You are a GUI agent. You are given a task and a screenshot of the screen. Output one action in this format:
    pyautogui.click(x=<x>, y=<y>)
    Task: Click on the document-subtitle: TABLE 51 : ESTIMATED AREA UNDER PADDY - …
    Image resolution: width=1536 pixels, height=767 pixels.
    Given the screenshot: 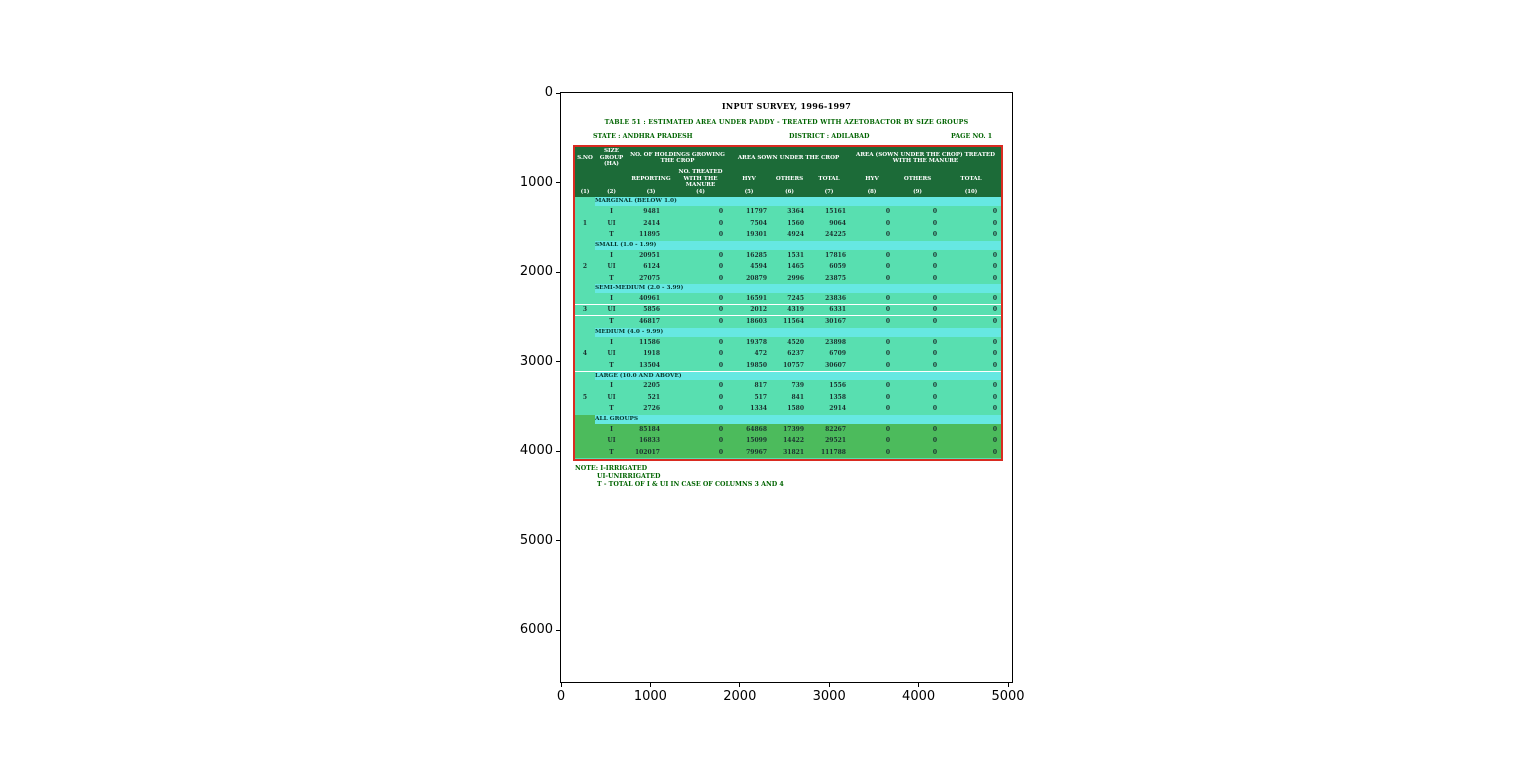 What is the action you would take?
    pyautogui.click(x=786, y=122)
    